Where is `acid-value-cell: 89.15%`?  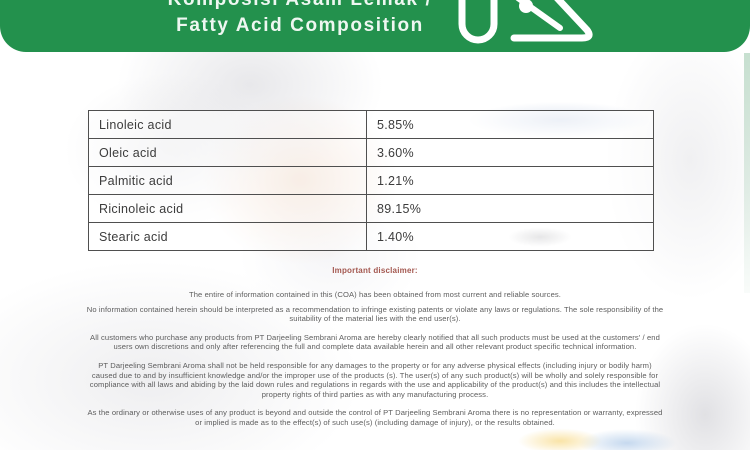
acid-value-cell: 89.15% is located at coordinates (510, 208).